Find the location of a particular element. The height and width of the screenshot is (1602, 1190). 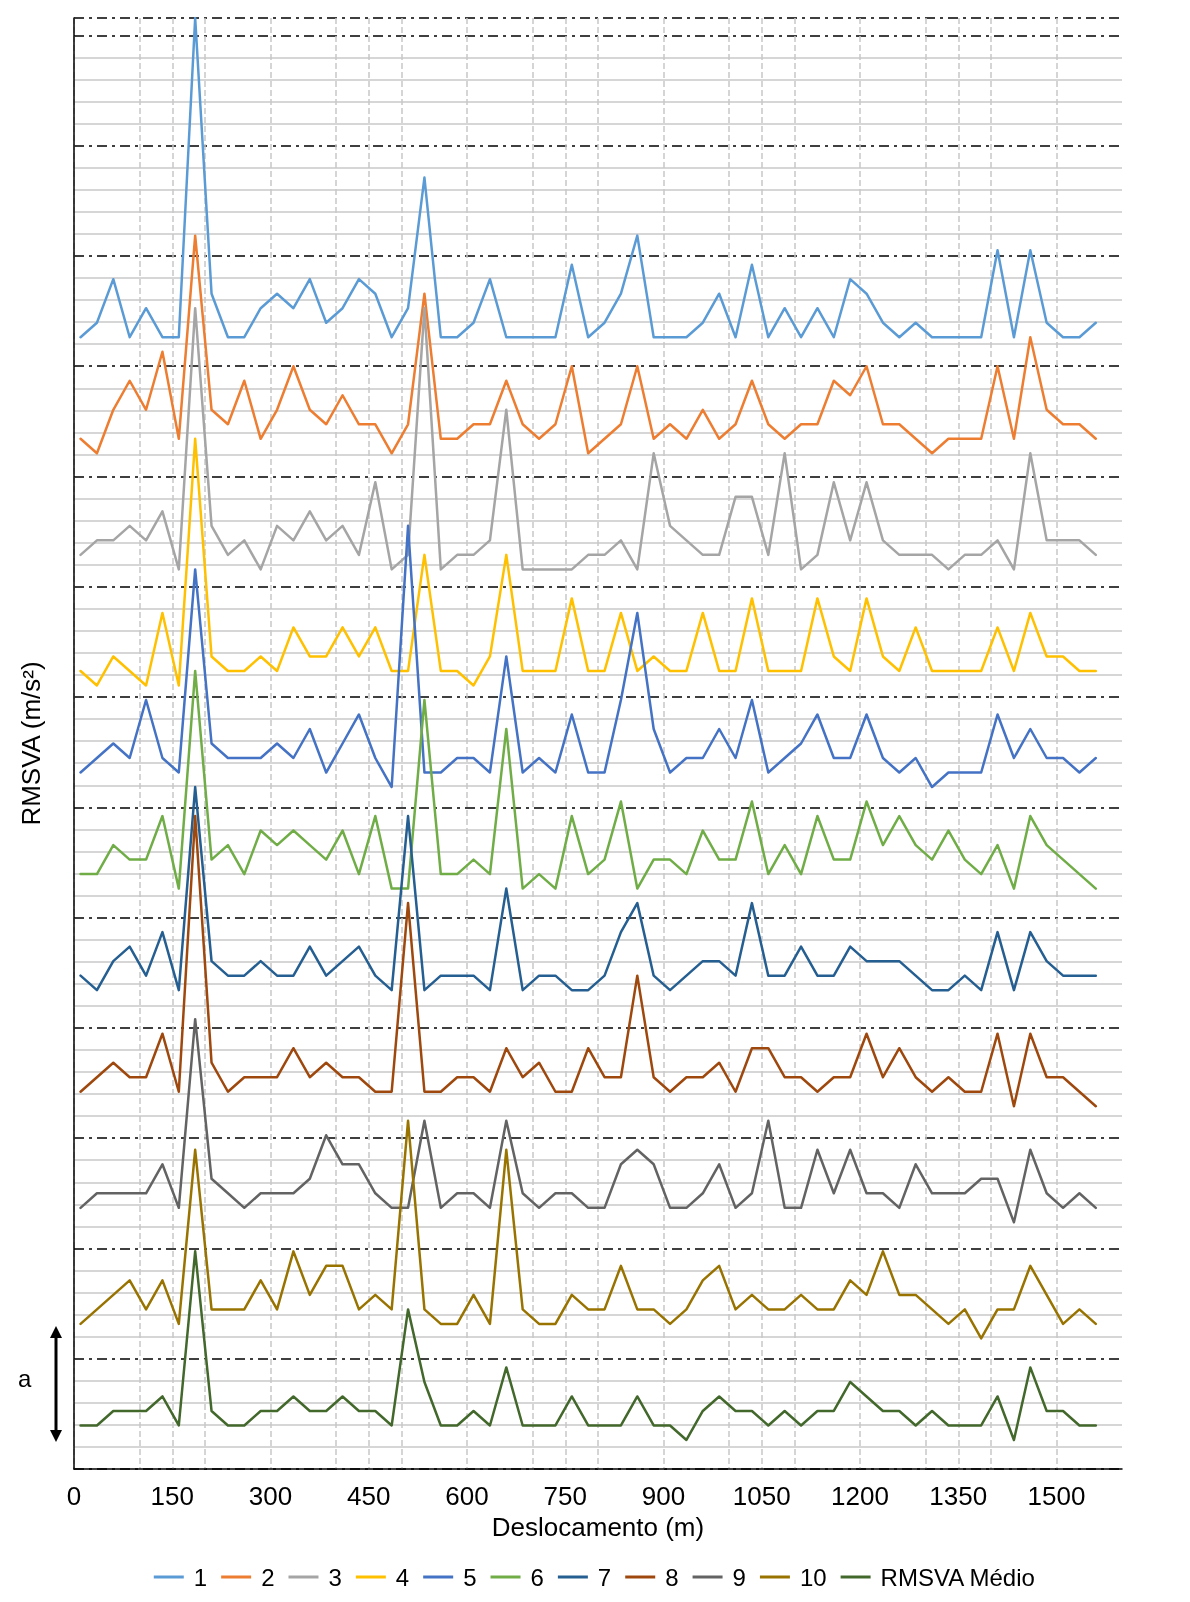

x-tick-label: 0 is located at coordinates (74, 1496).